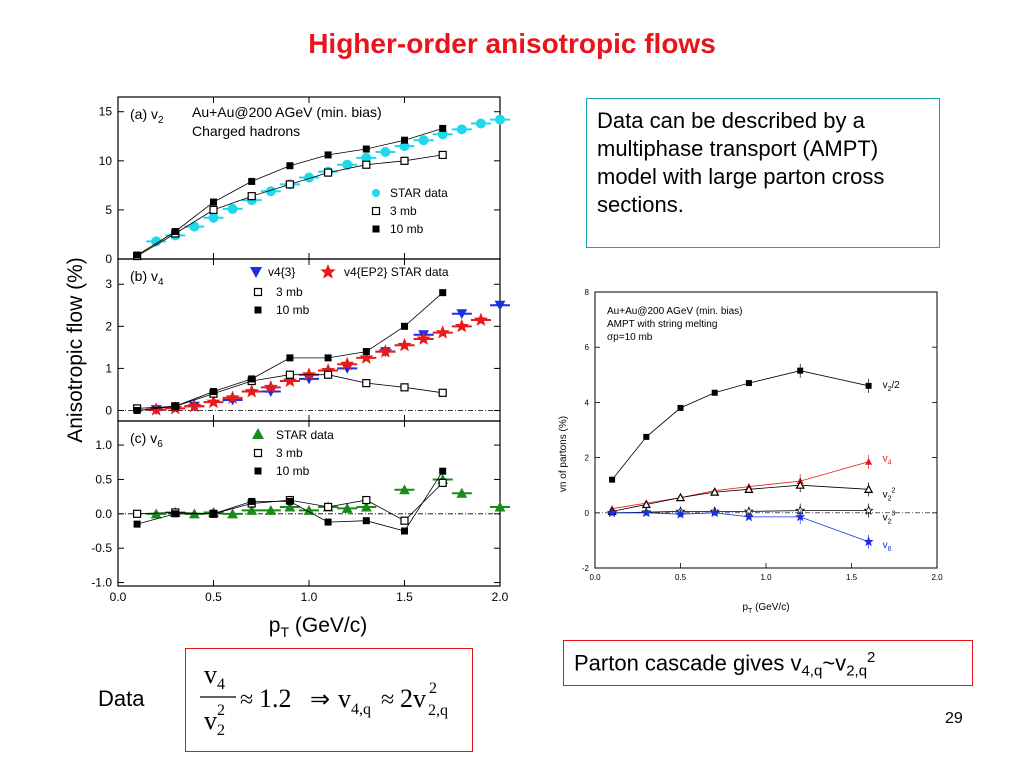 The height and width of the screenshot is (768, 1024). What do you see at coordinates (281, 272) in the screenshot?
I see `legend-label: v4{3}` at bounding box center [281, 272].